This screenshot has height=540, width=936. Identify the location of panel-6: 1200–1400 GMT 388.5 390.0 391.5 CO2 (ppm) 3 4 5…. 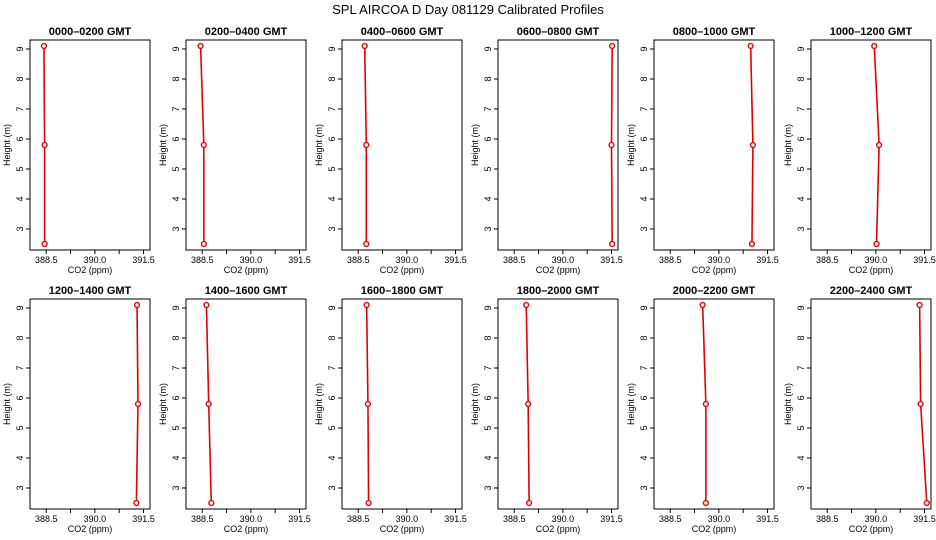
(78, 409).